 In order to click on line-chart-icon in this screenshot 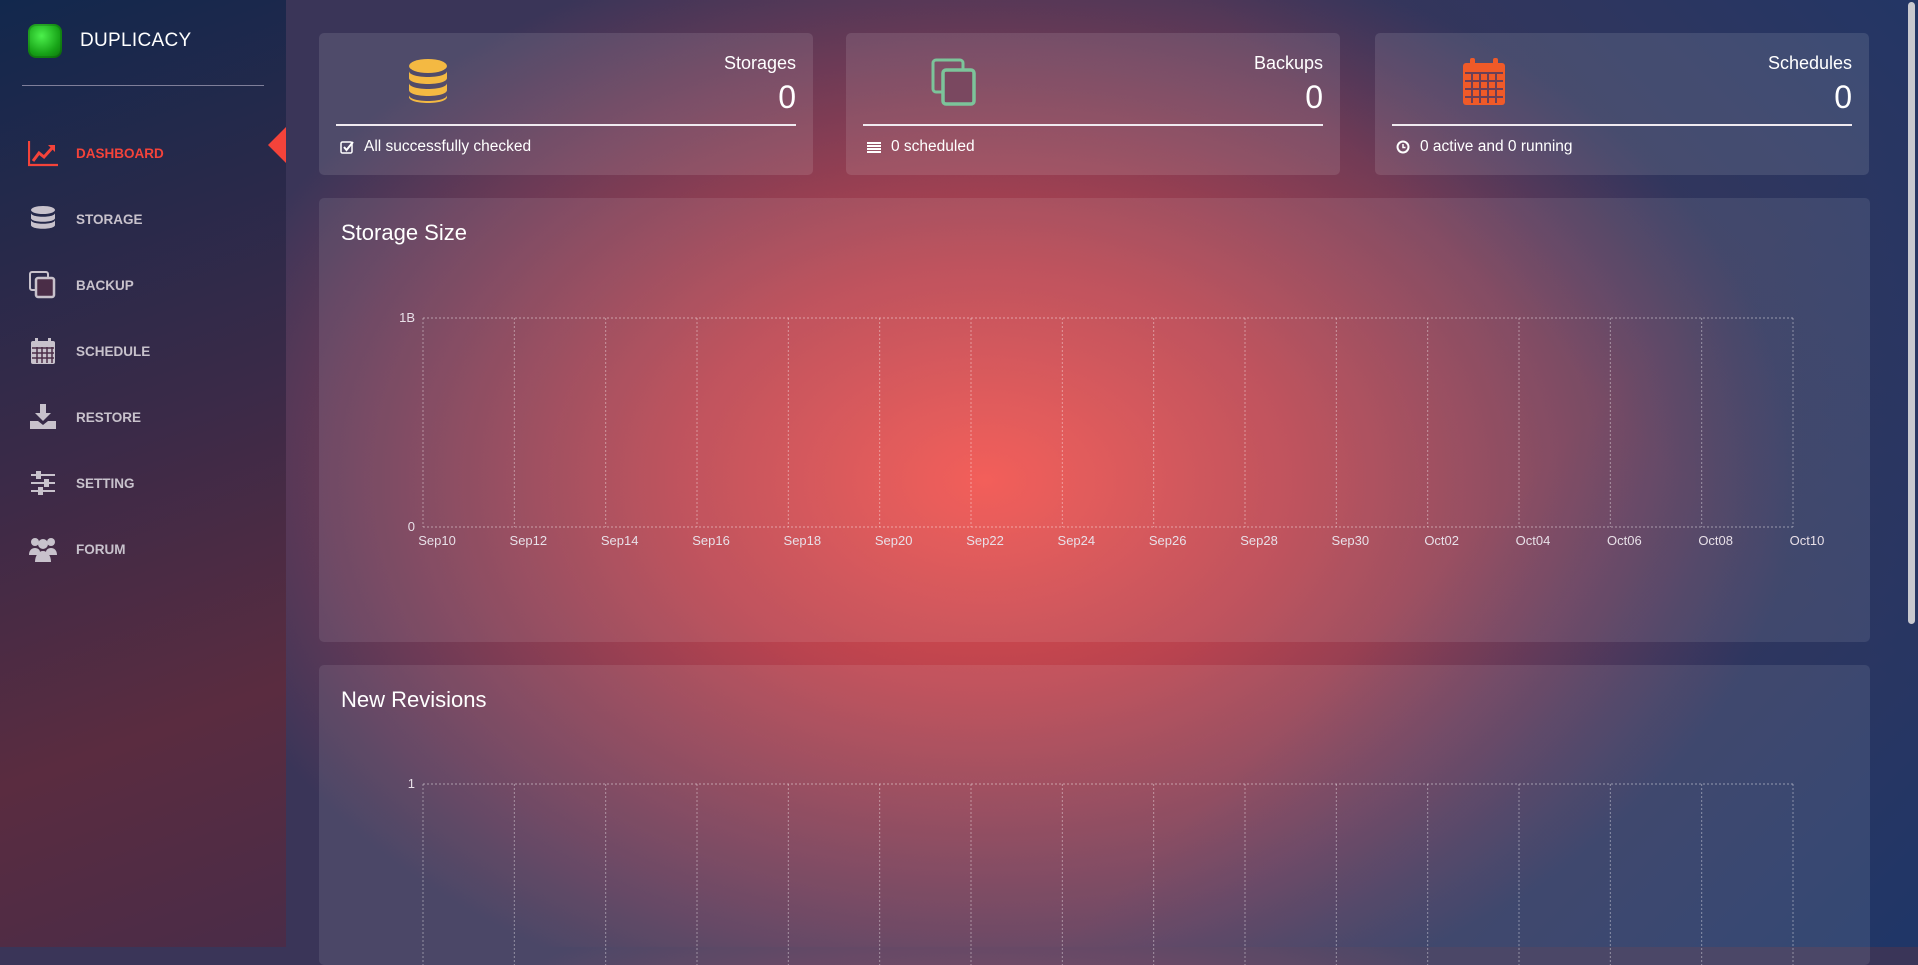, I will do `click(43, 154)`.